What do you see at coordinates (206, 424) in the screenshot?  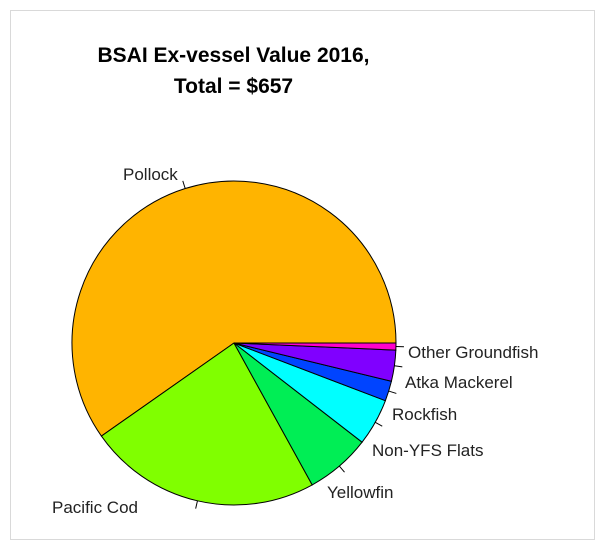 I see `pie-slice-pacific-cod` at bounding box center [206, 424].